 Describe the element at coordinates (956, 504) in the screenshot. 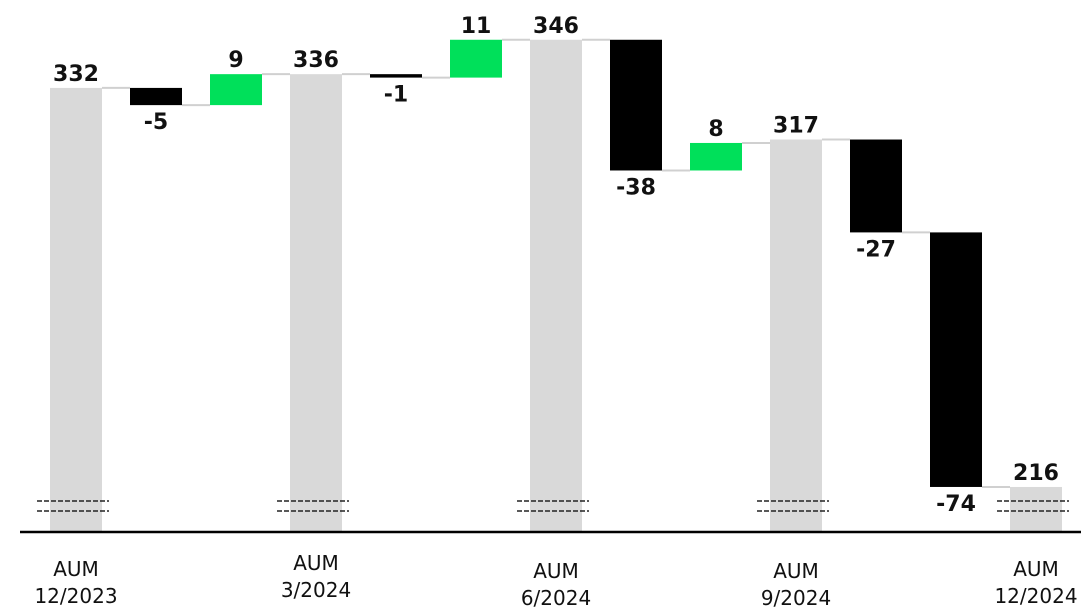

I see `value-label: -74` at that location.